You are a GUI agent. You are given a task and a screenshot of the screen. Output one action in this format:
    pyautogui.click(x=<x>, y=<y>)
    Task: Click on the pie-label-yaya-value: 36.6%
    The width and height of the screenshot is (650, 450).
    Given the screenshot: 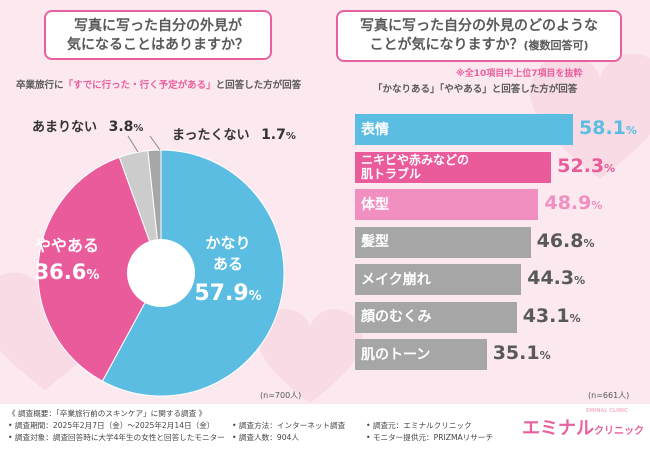 What is the action you would take?
    pyautogui.click(x=67, y=272)
    